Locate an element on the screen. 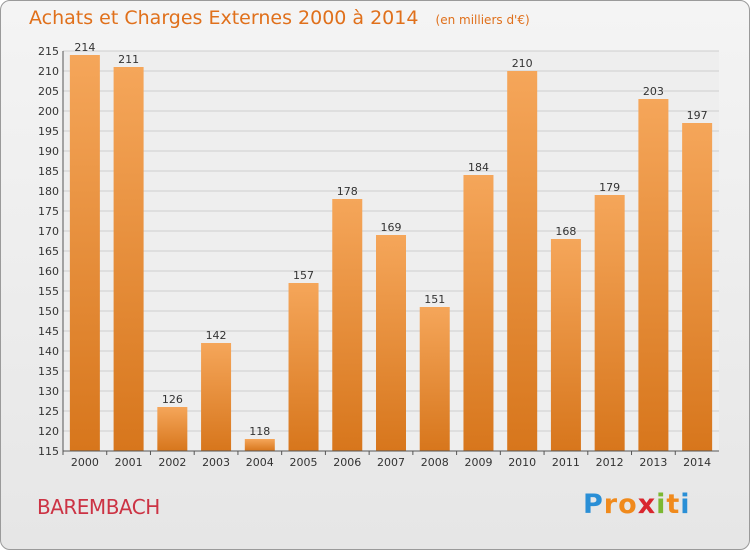 The width and height of the screenshot is (750, 550). y-tick-label: 155 is located at coordinates (48, 291).